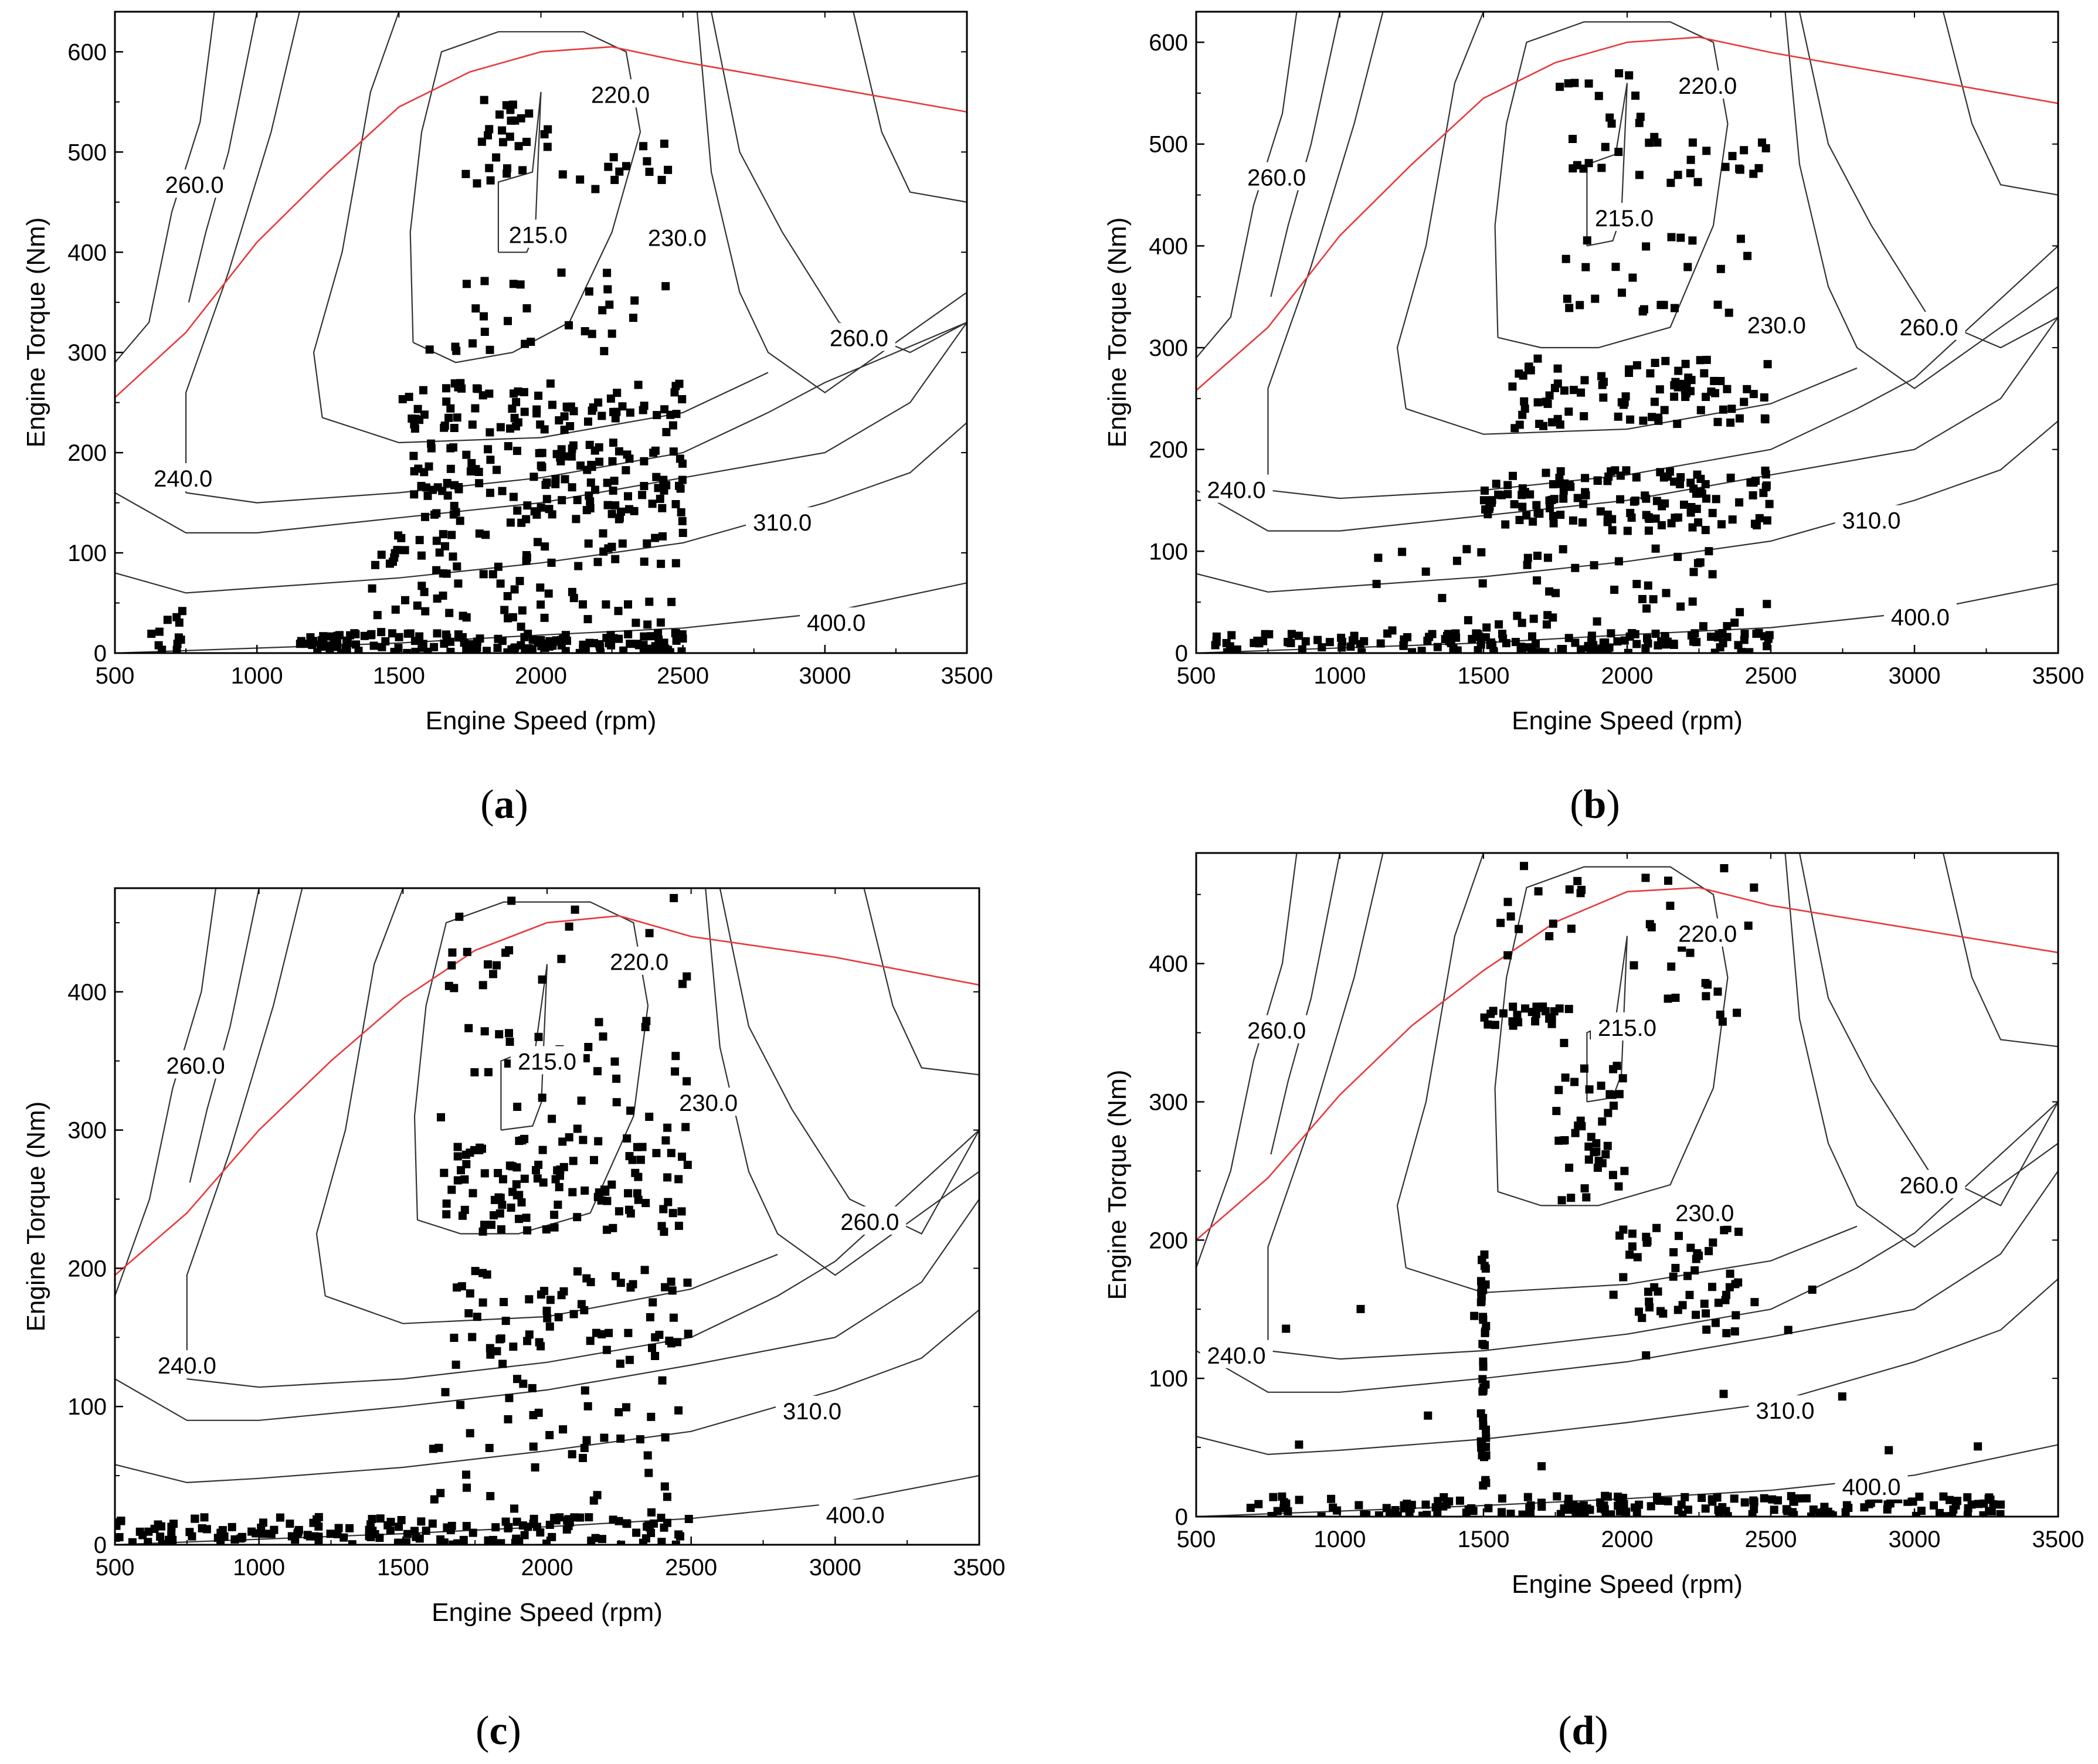  What do you see at coordinates (1776, 325) in the screenshot?
I see `contour-label: 230.0` at bounding box center [1776, 325].